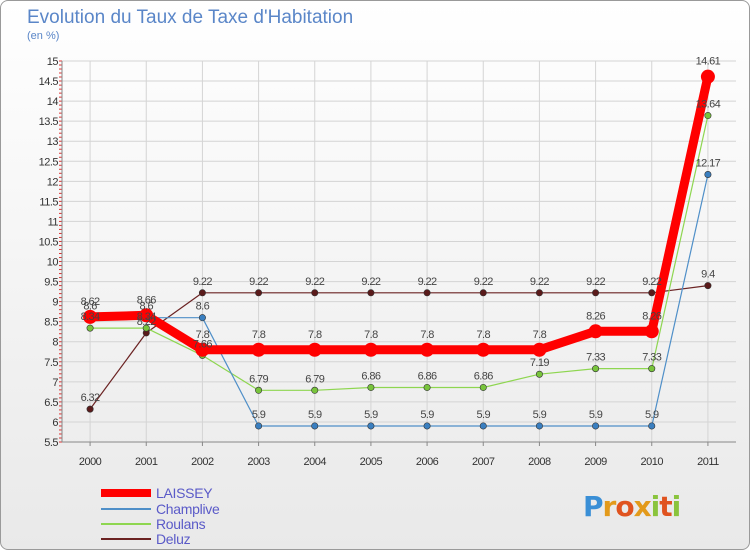  I want to click on x-tick-label: 2005, so click(371, 462).